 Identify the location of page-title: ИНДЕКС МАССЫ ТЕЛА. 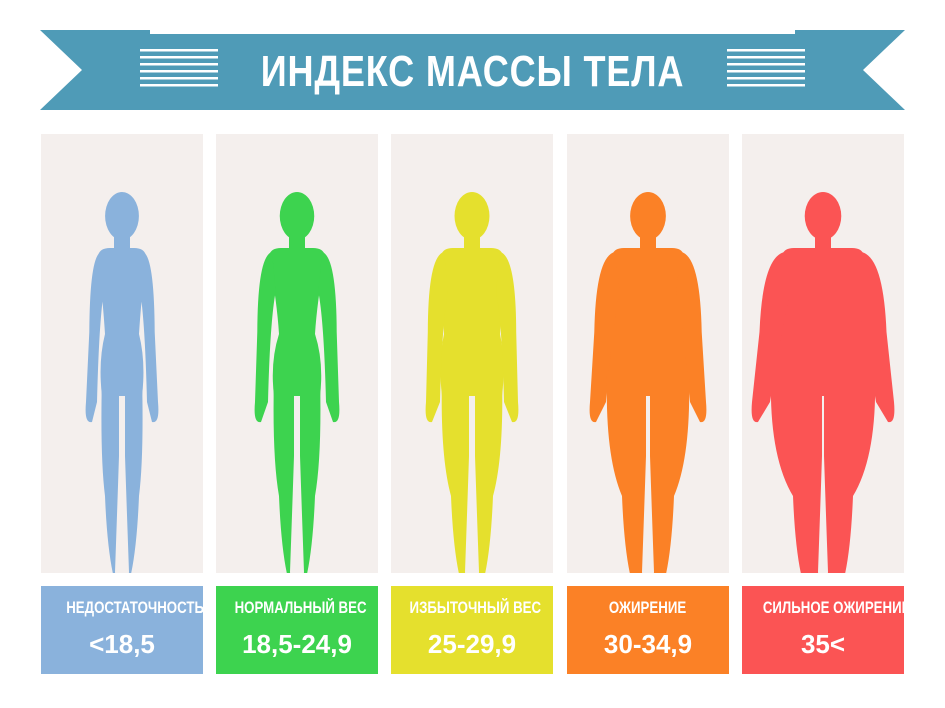
(472, 71).